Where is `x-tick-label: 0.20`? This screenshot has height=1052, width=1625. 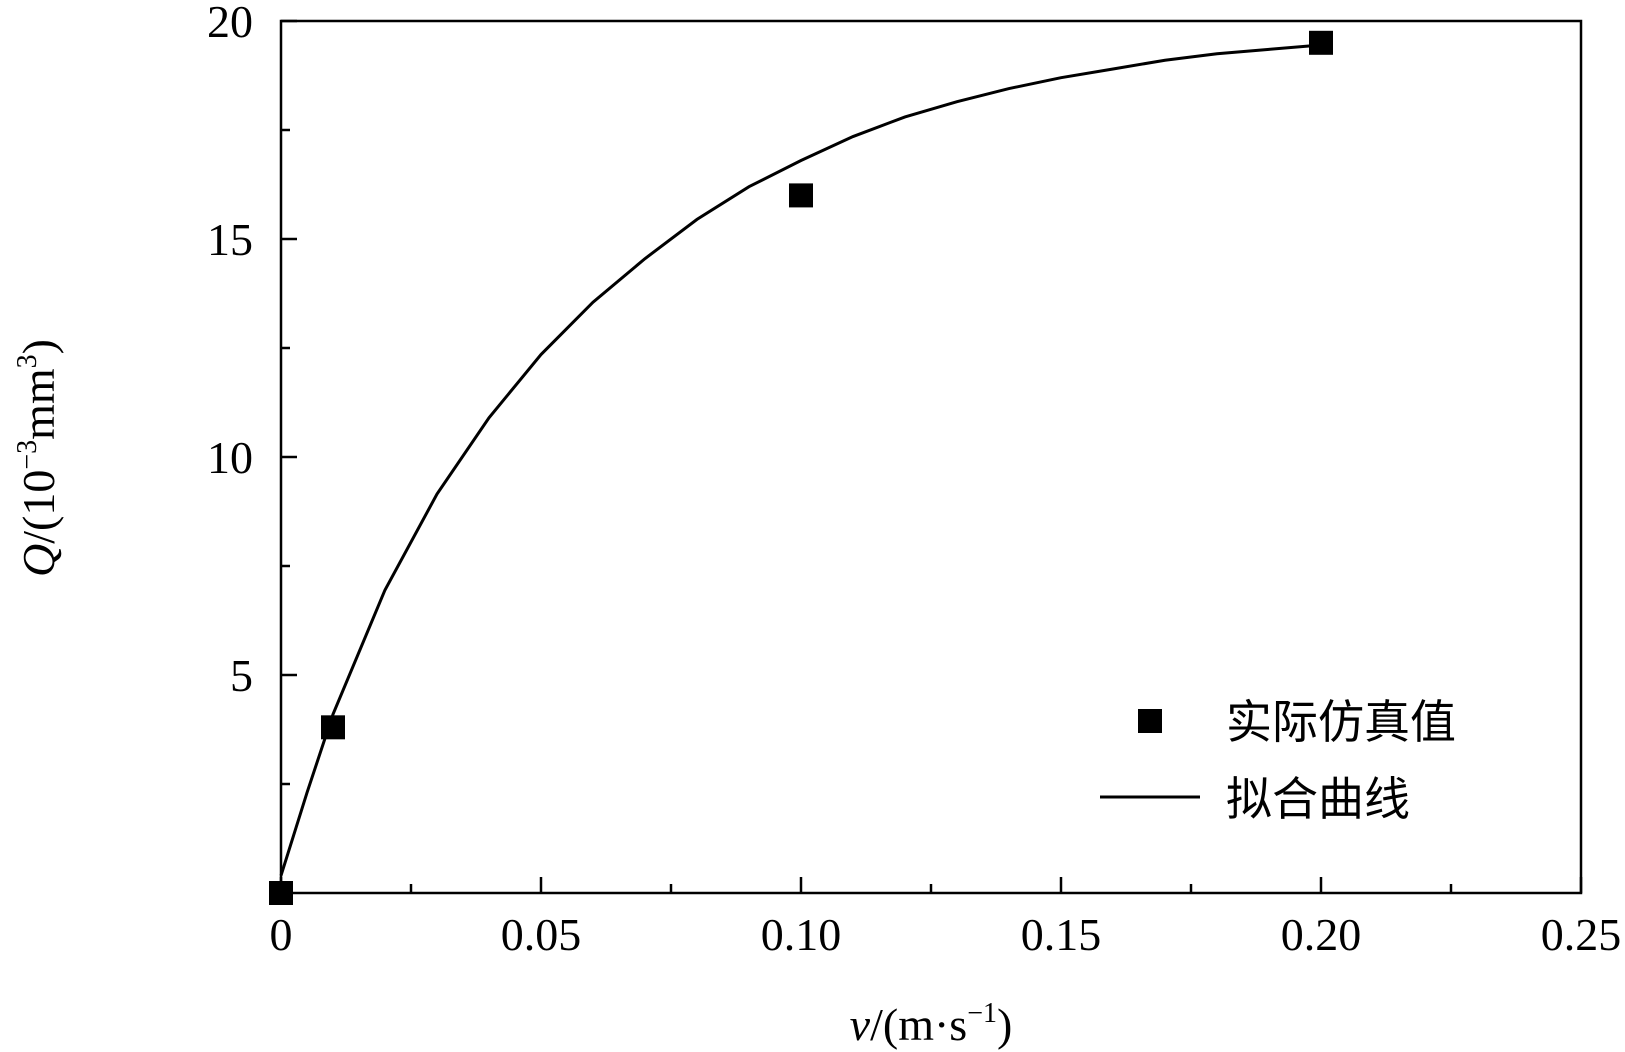
x-tick-label: 0.20 is located at coordinates (1321, 934).